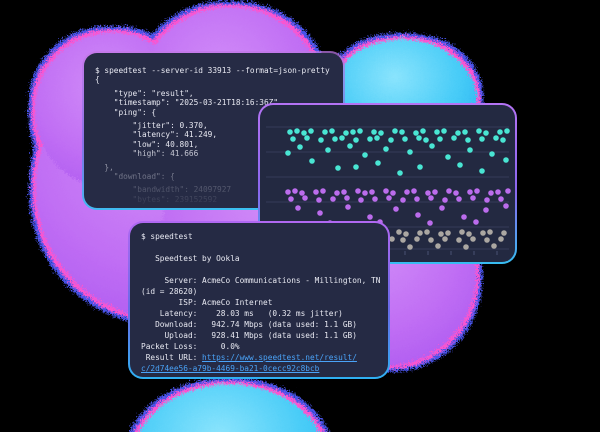 This screenshot has height=432, width=600. What do you see at coordinates (262, 258) in the screenshot?
I see `terminal-line: Speedtest by Ookla` at bounding box center [262, 258].